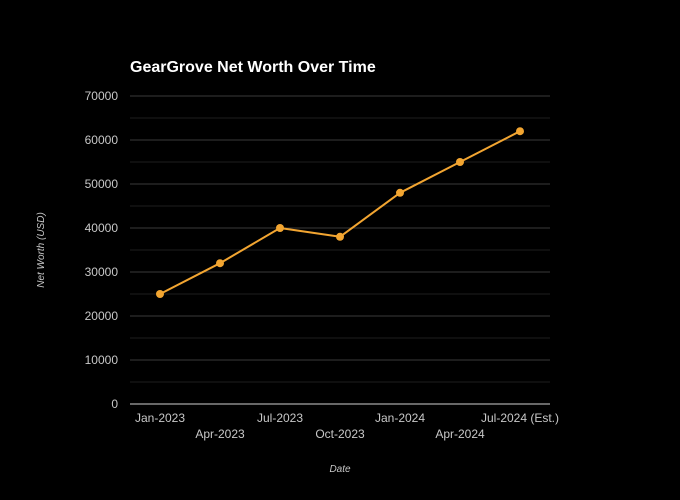 Image resolution: width=680 pixels, height=500 pixels. Describe the element at coordinates (102, 316) in the screenshot. I see `y-tick-label: 20000` at that location.